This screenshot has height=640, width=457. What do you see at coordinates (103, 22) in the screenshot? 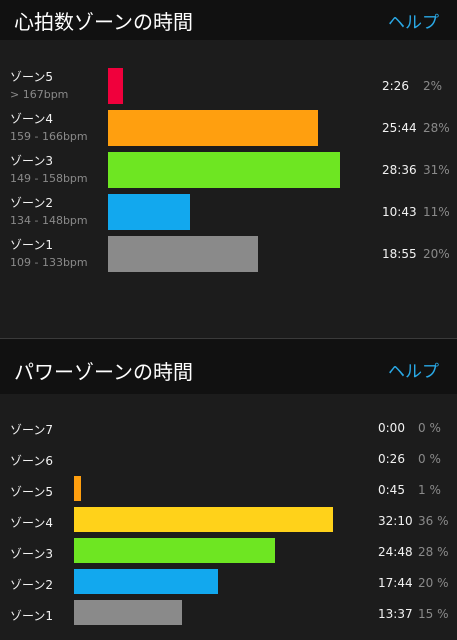
I see `heart-rate-zones-title: 心拍数ゾーンの時間` at bounding box center [103, 22].